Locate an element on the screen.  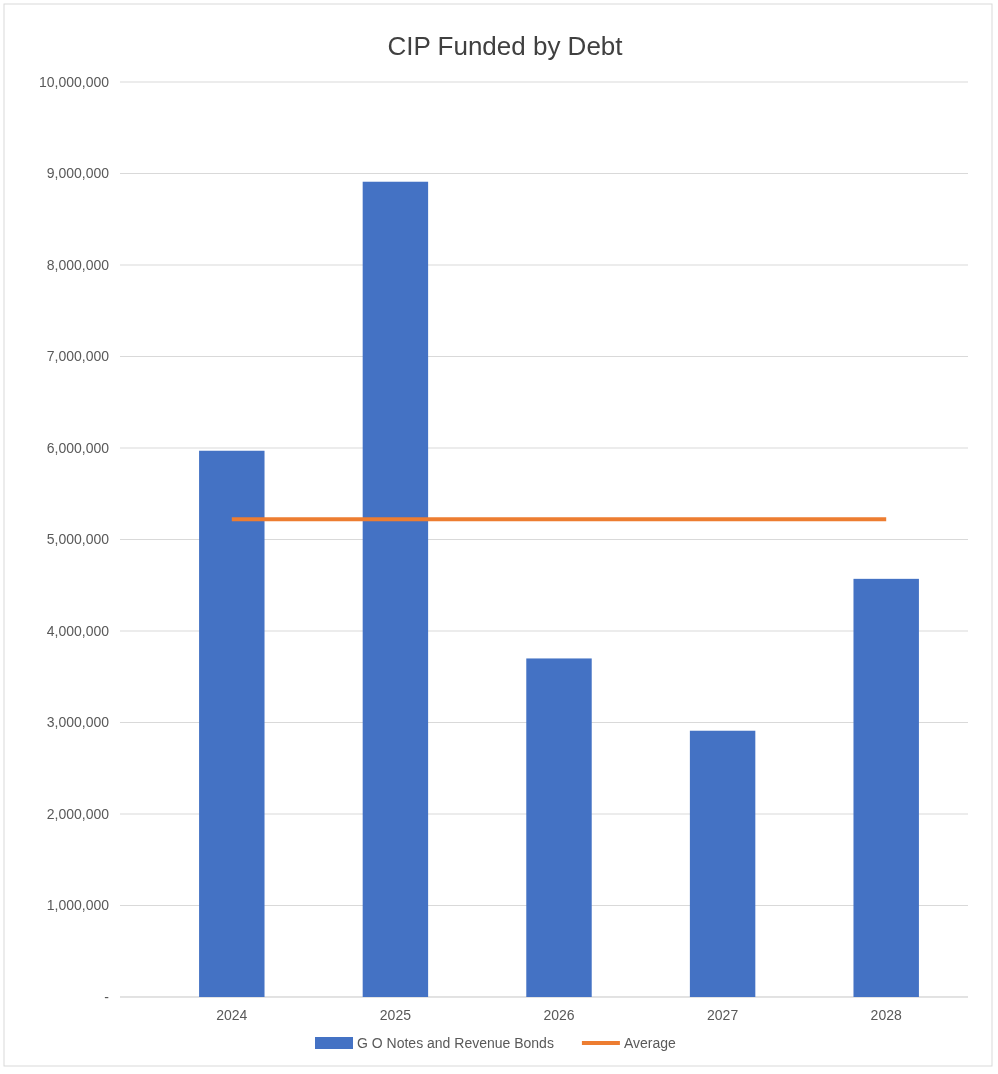
y-tick-label: 9,000,000 is located at coordinates (78, 173).